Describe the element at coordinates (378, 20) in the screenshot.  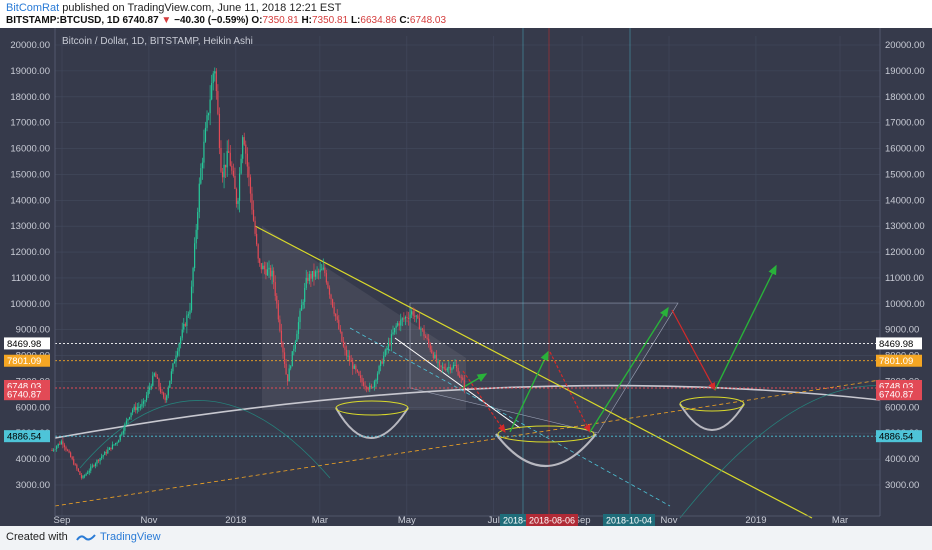
I see `low-value: 6634.86` at that location.